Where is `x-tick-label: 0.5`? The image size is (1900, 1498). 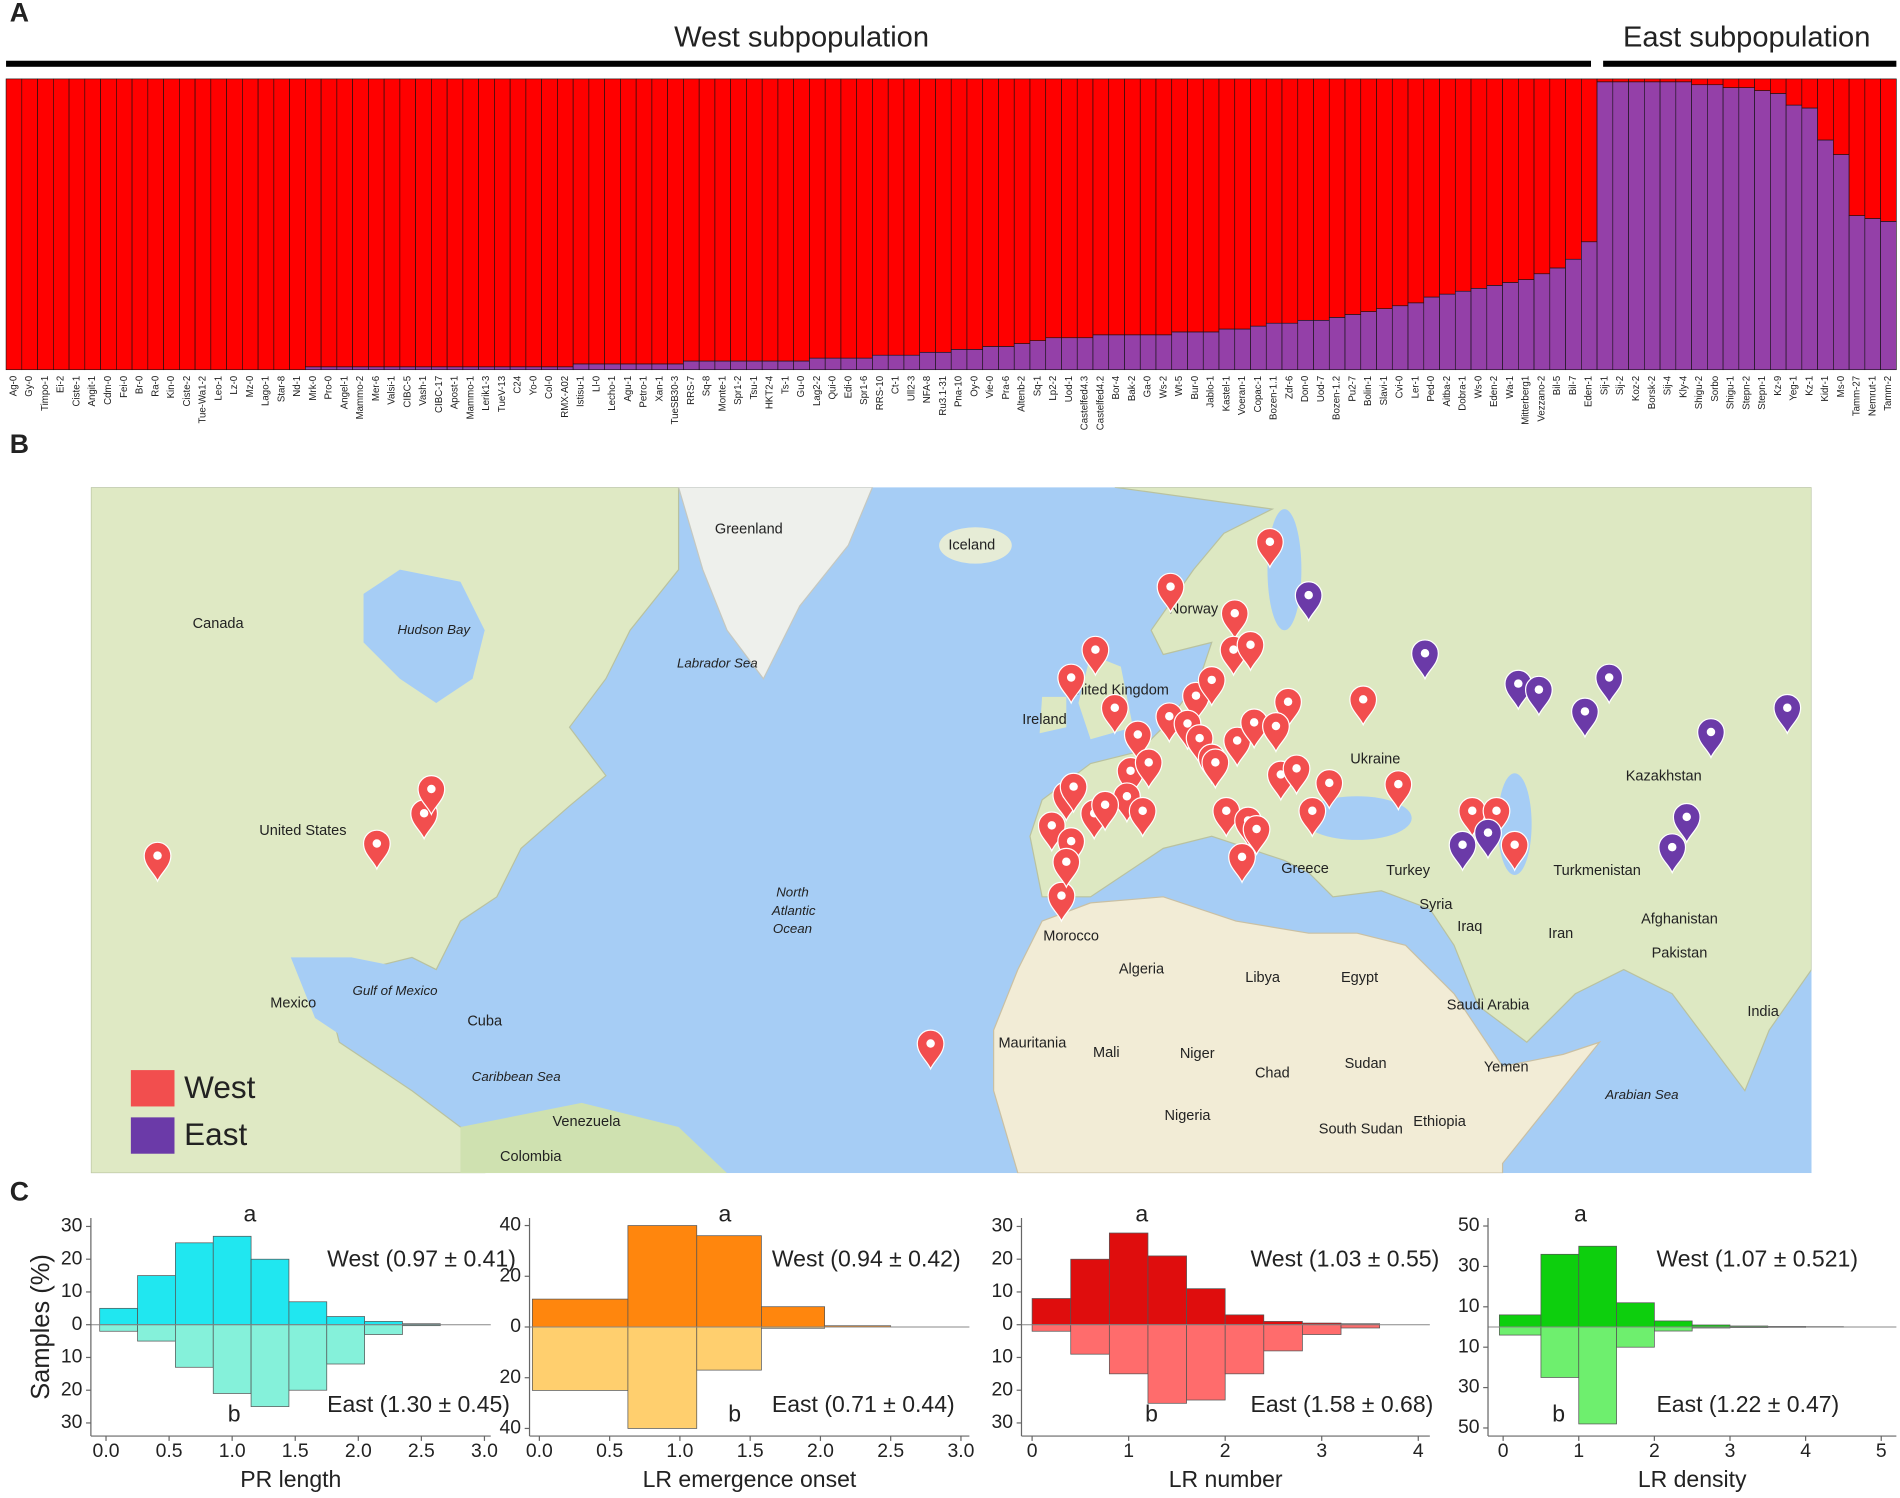 x-tick-label: 0.5 is located at coordinates (609, 1451).